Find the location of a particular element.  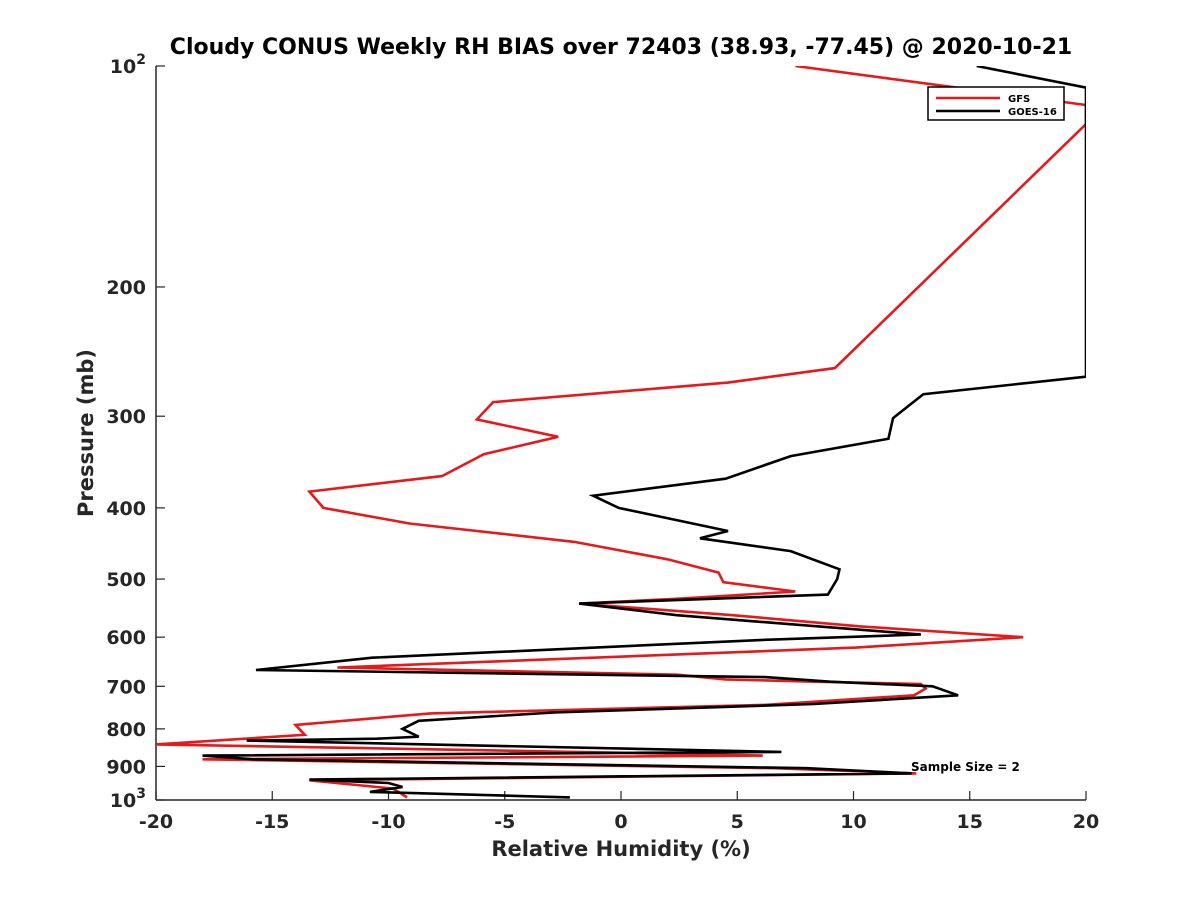

x-tick-label: -5 is located at coordinates (504, 822).